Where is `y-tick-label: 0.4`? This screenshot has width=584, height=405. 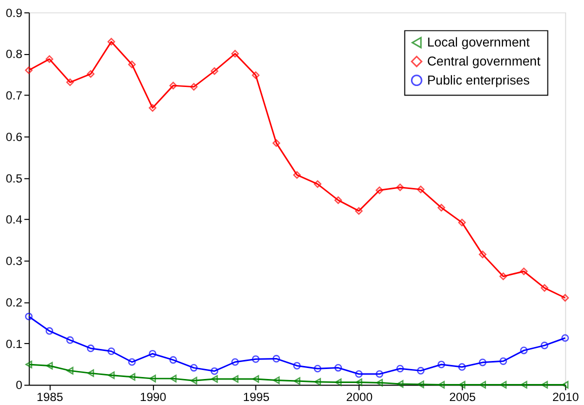
y-tick-label: 0.4 is located at coordinates (14, 219).